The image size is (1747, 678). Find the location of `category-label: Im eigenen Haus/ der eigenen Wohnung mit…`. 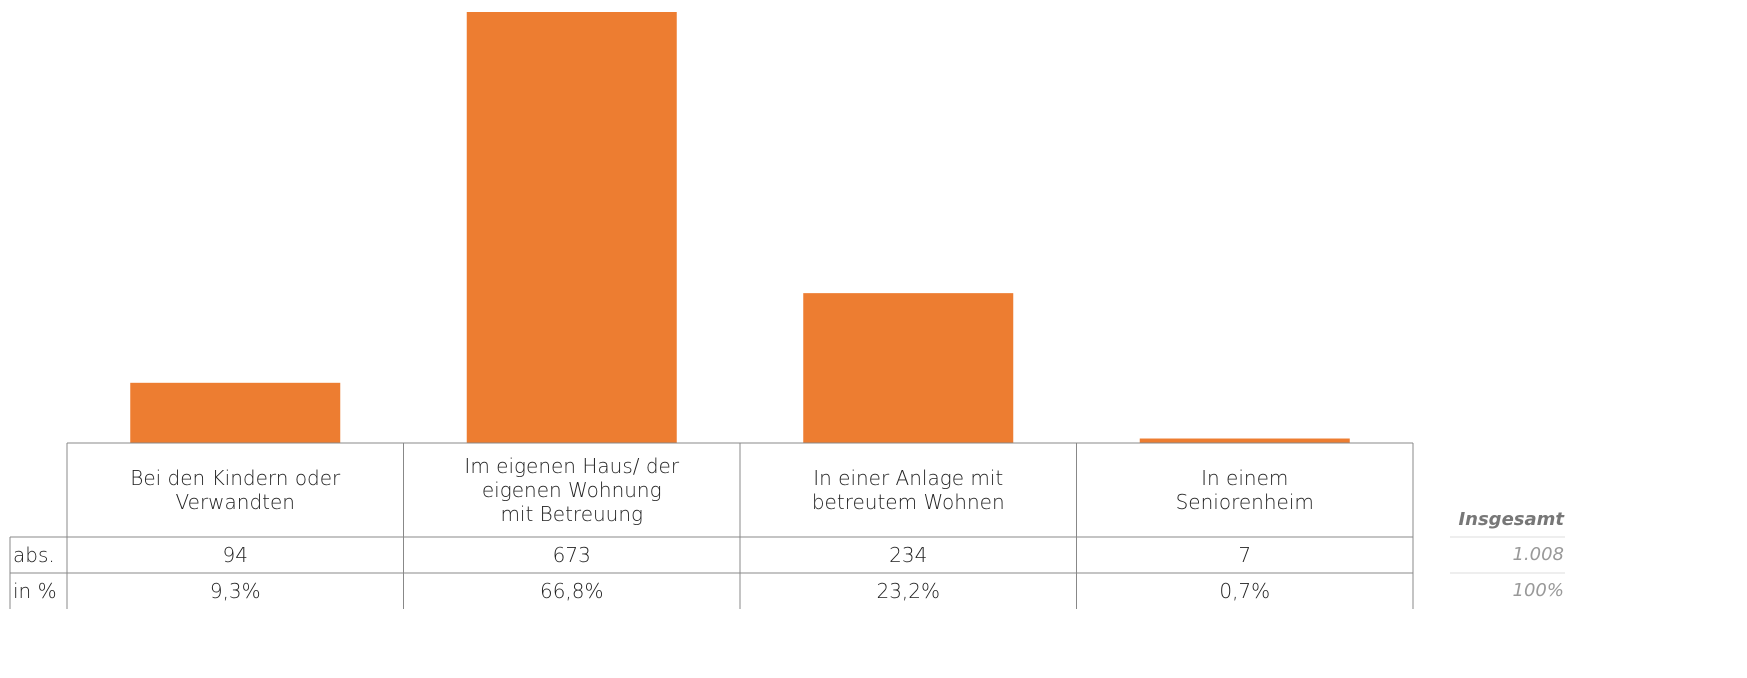

category-label: Im eigenen Haus/ der eigenen Wohnung mit… is located at coordinates (572, 490).